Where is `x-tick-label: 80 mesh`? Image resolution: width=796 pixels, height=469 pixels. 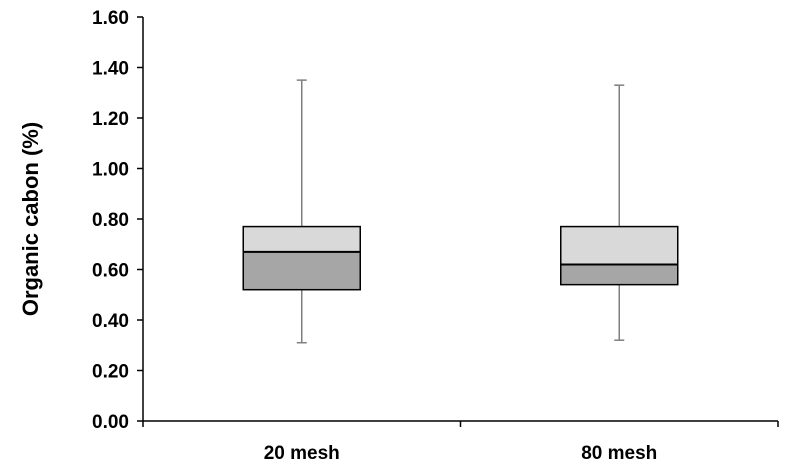
x-tick-label: 80 mesh is located at coordinates (619, 453).